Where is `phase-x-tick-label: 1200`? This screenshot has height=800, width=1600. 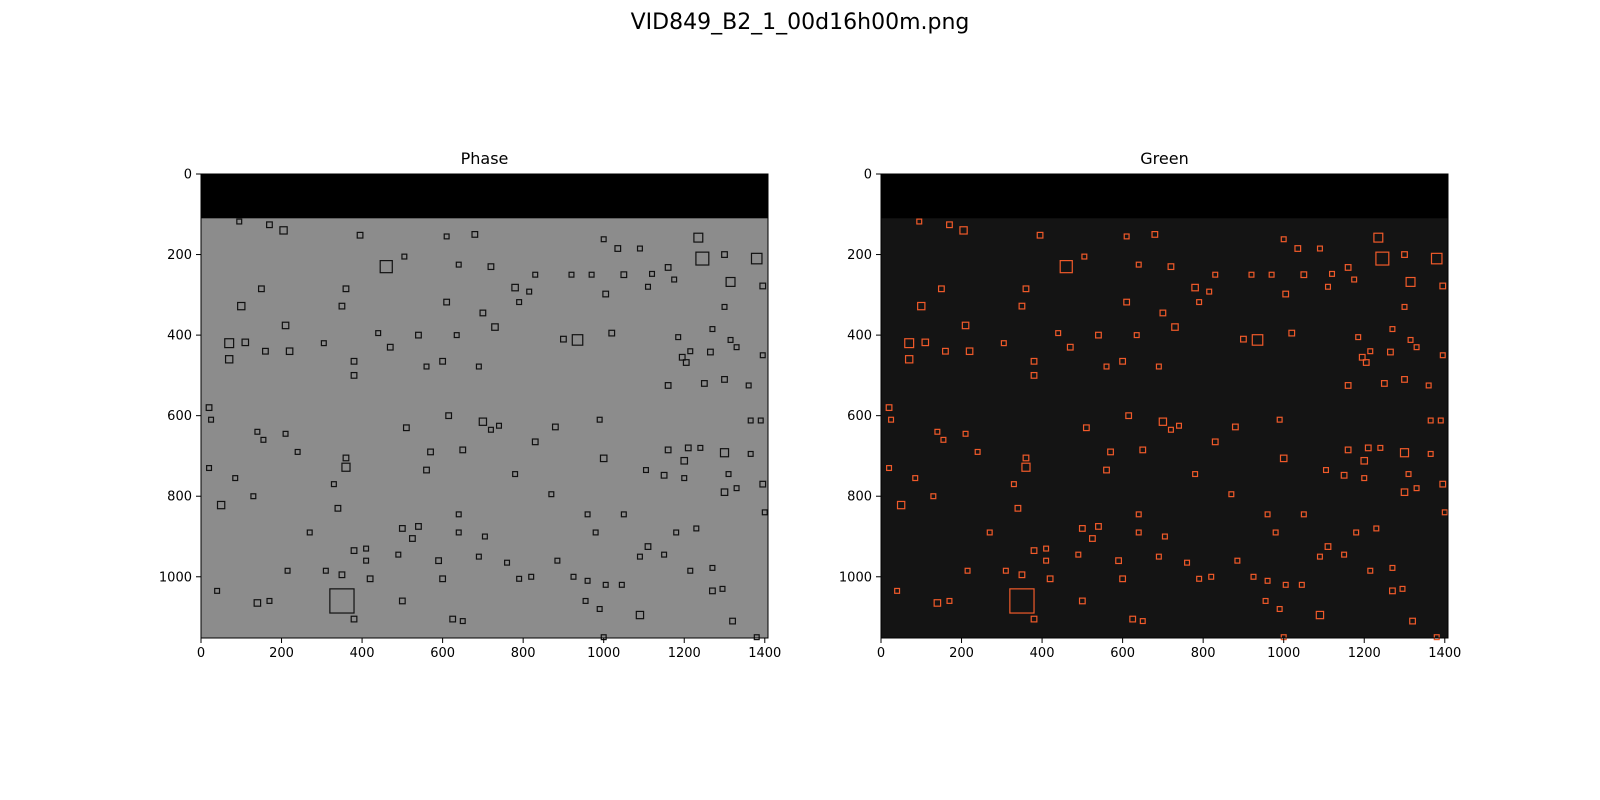
phase-x-tick-label: 1200 is located at coordinates (684, 653).